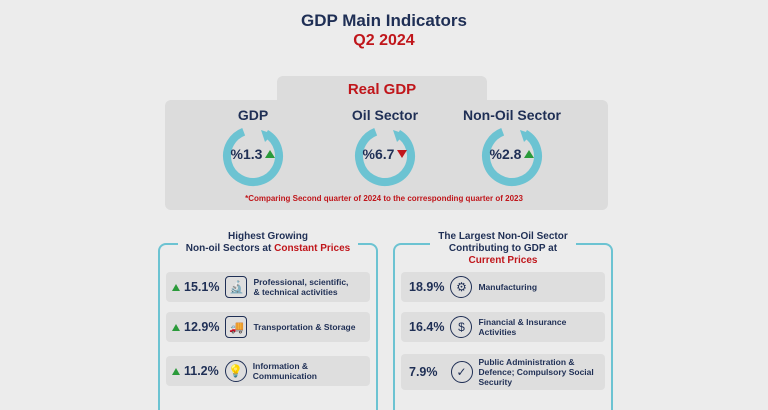 The image size is (768, 410). Describe the element at coordinates (280, 366) in the screenshot. I see `label-line: Information &` at that location.